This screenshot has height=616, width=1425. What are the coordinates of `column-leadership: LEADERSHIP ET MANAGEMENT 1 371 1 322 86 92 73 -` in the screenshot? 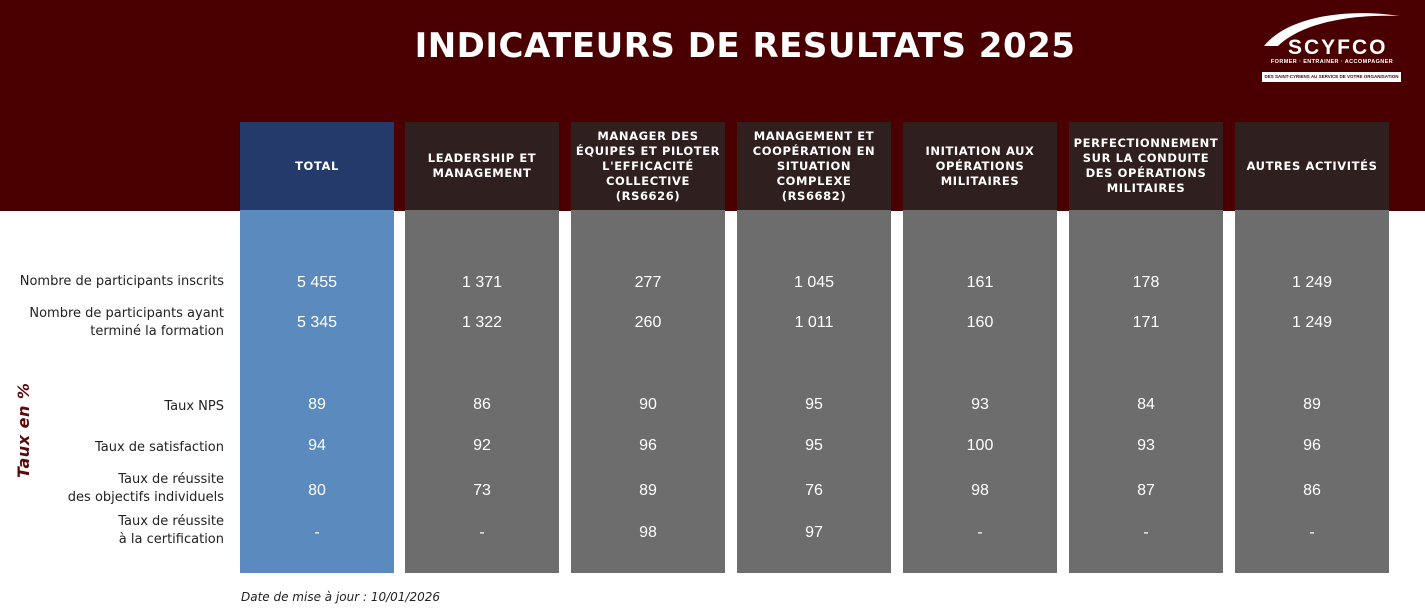 It's located at (482, 347).